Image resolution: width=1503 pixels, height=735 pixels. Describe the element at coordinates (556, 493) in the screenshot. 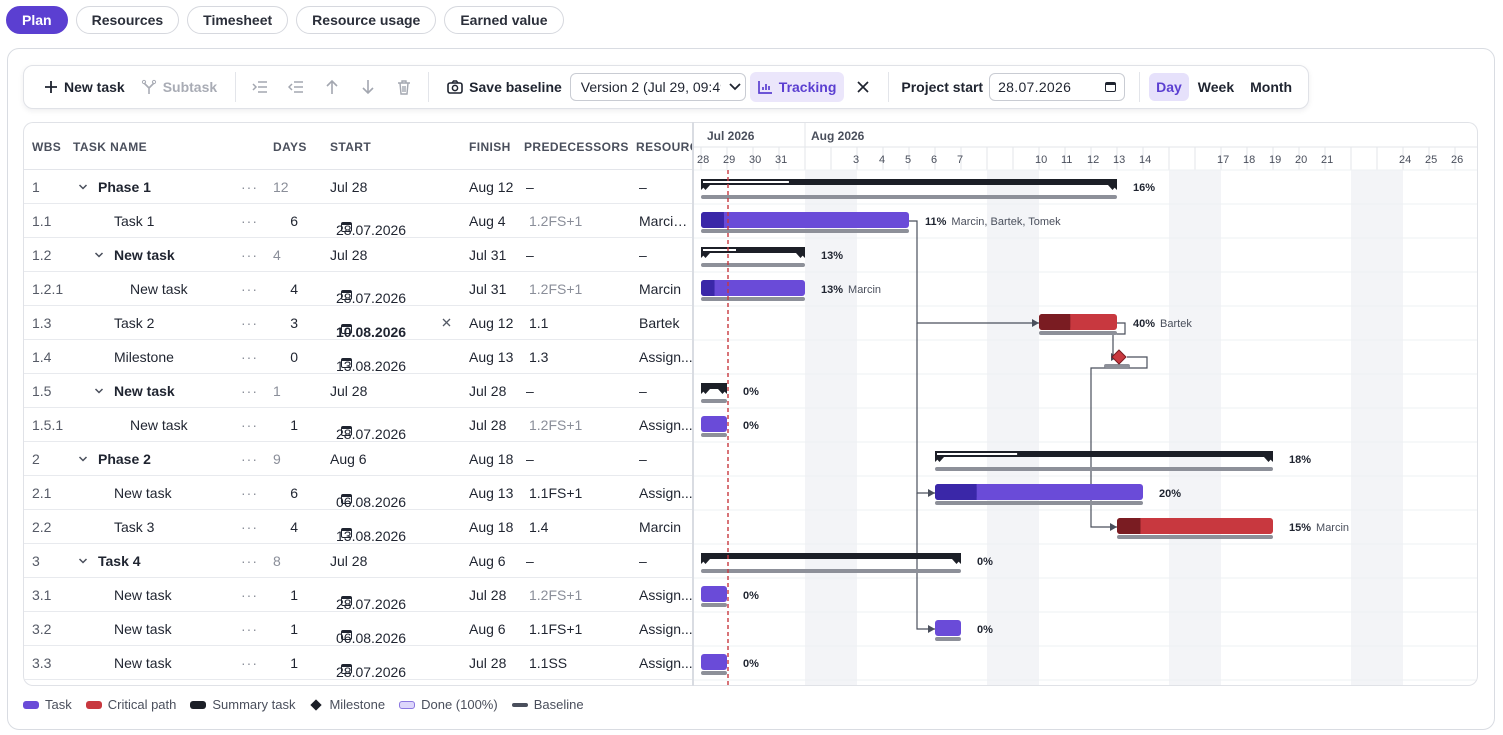

I see `predecessors-cell: 1.1FS+1` at that location.